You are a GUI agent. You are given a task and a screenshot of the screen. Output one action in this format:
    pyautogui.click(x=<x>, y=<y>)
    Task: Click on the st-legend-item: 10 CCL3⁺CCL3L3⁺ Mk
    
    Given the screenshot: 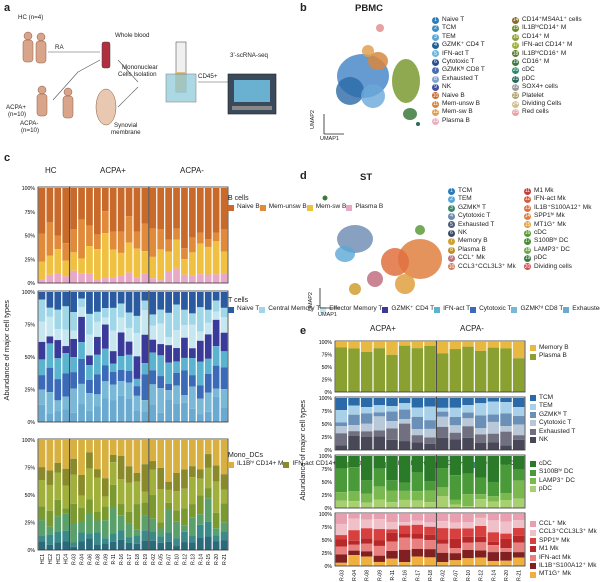 What is the action you would take?
    pyautogui.click(x=488, y=267)
    